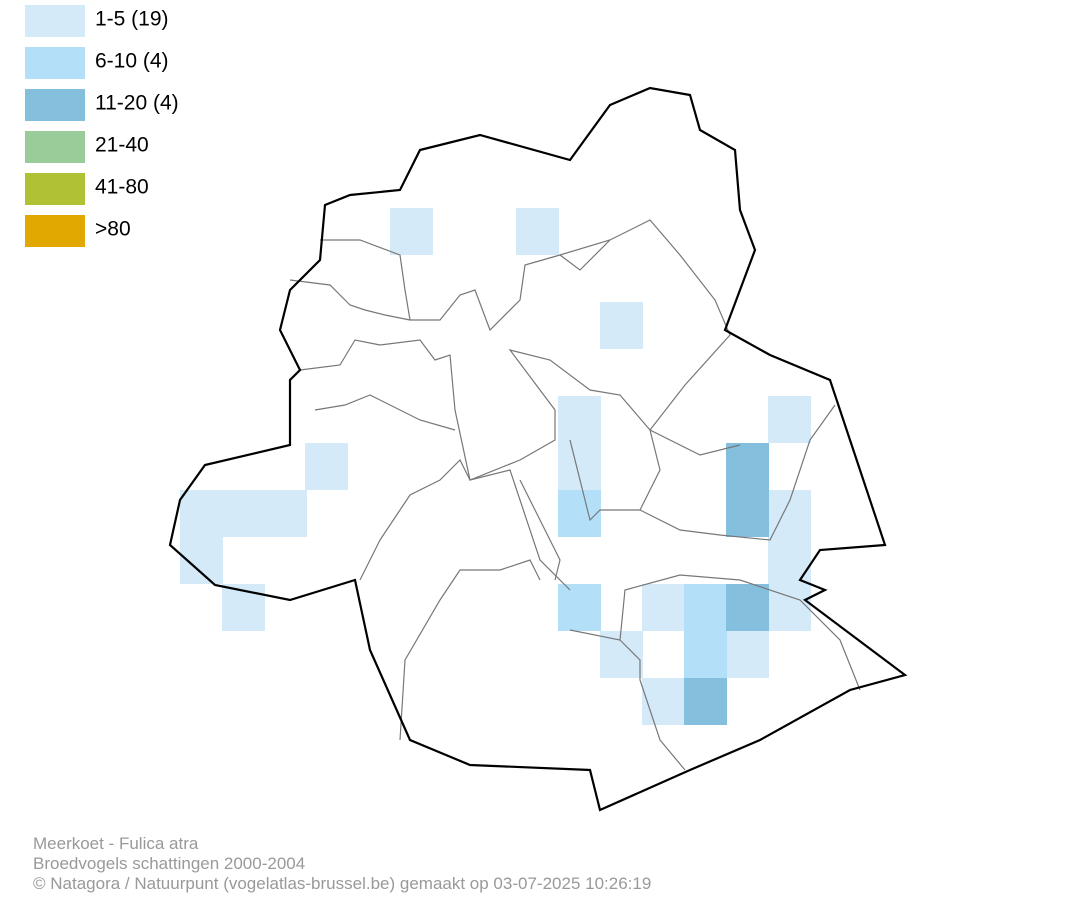 The height and width of the screenshot is (905, 1074). Describe the element at coordinates (132, 61) in the screenshot. I see `legend-label: 6-10 (4)` at that location.